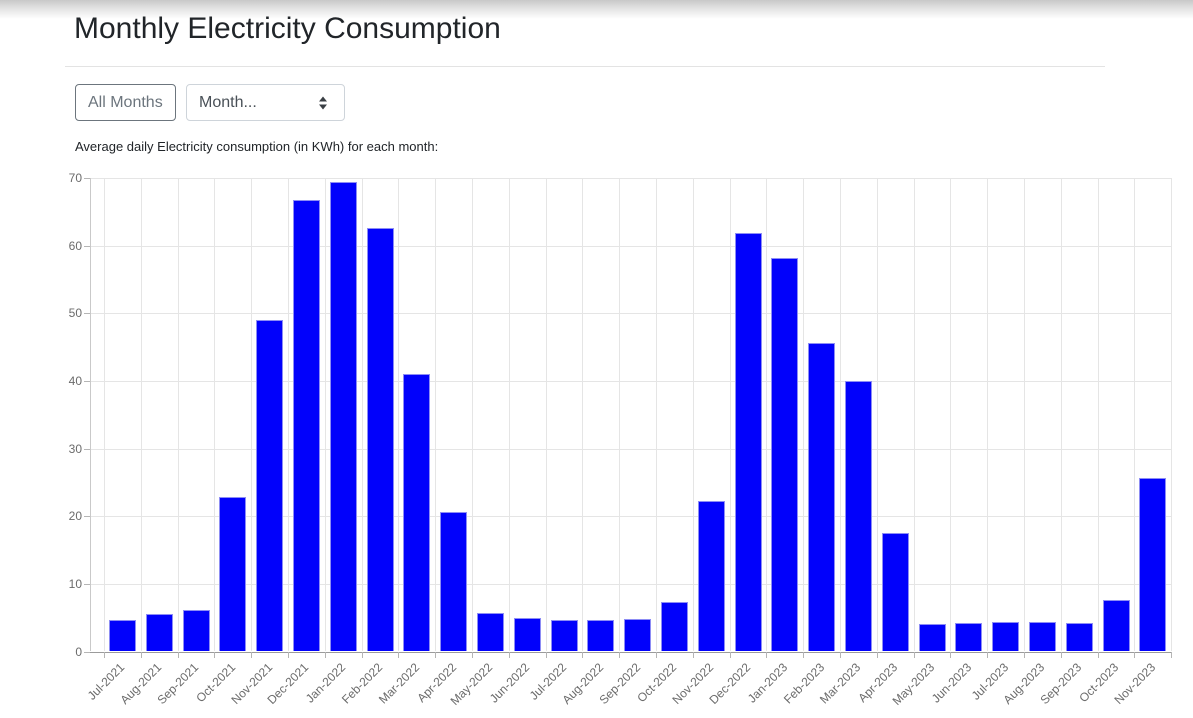 Image resolution: width=1193 pixels, height=718 pixels. Describe the element at coordinates (159, 633) in the screenshot. I see `bar-aug-2021` at that location.